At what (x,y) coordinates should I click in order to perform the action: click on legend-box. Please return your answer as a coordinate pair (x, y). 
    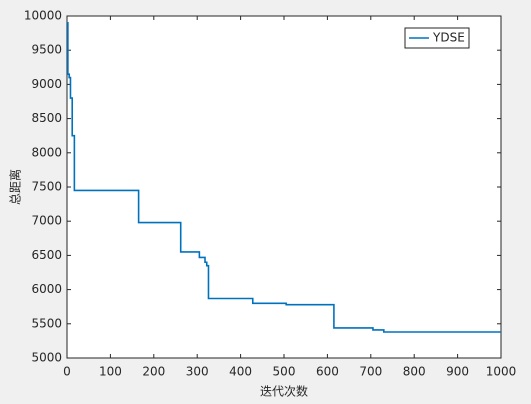
    Looking at the image, I should click on (437, 38).